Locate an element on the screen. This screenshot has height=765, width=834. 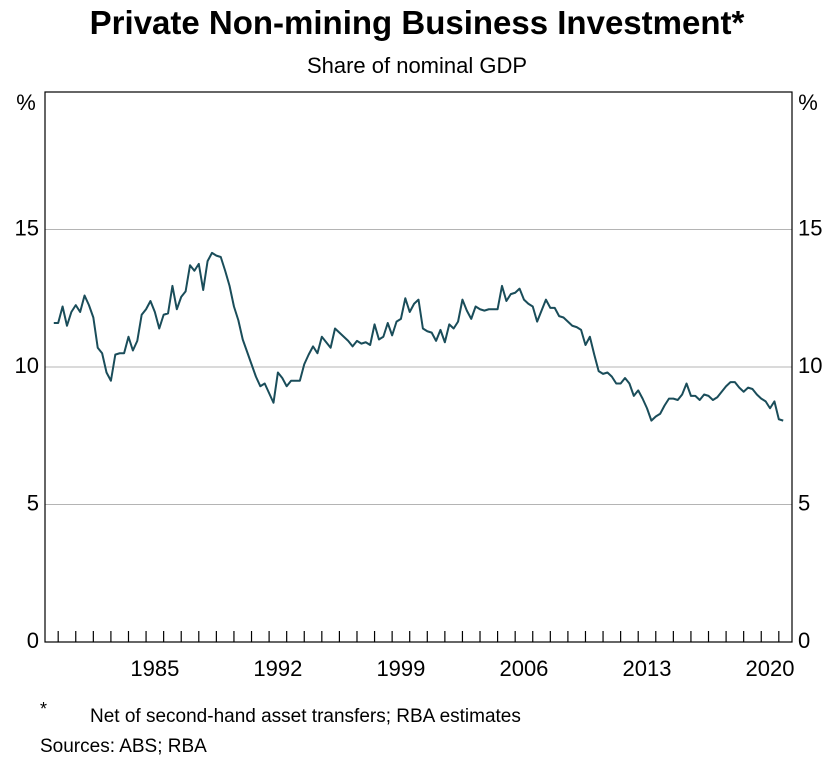
y-tick-label: 10 is located at coordinates (27, 365).